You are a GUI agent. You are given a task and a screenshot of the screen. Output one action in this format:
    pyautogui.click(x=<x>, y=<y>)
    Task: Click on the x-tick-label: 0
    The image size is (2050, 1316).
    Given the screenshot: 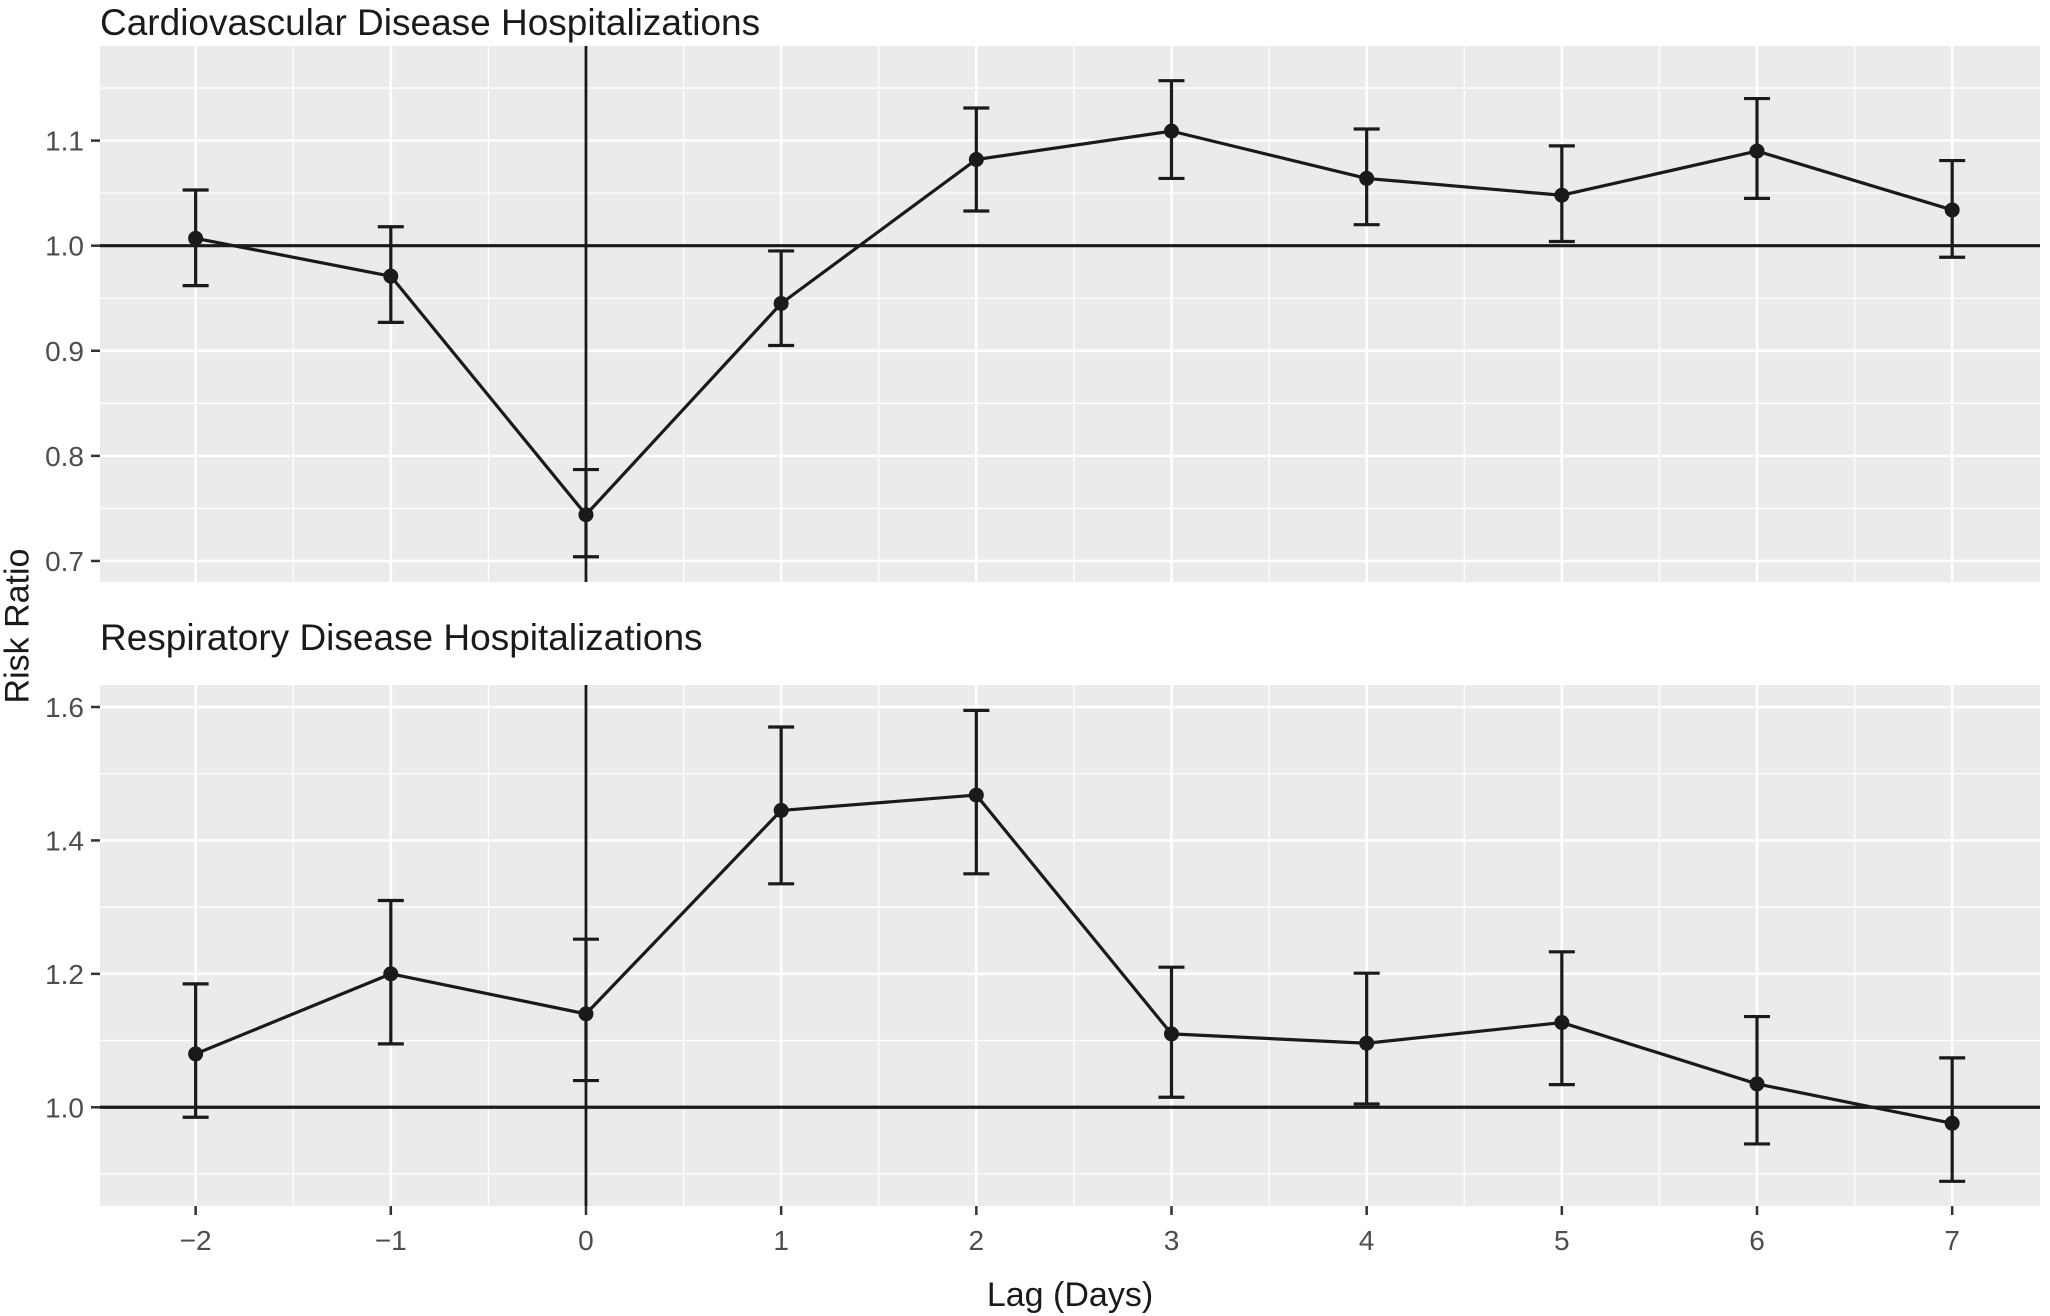 What is the action you would take?
    pyautogui.click(x=586, y=1240)
    